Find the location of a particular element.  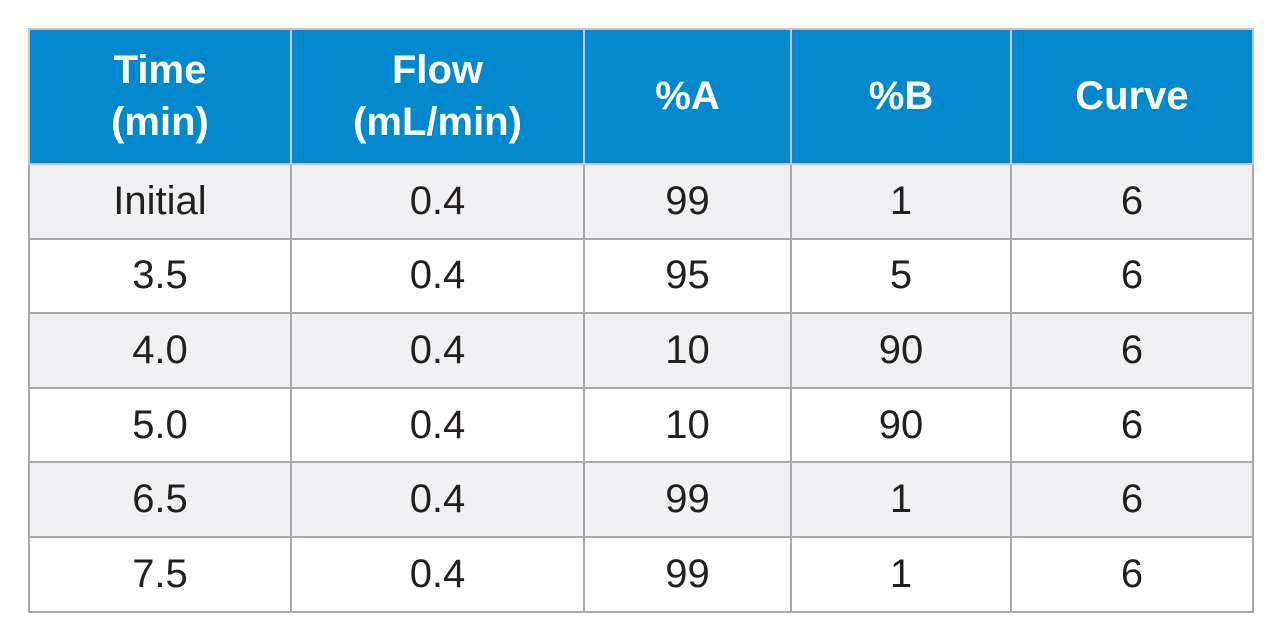

header-time-label: Time is located at coordinates (160, 70).